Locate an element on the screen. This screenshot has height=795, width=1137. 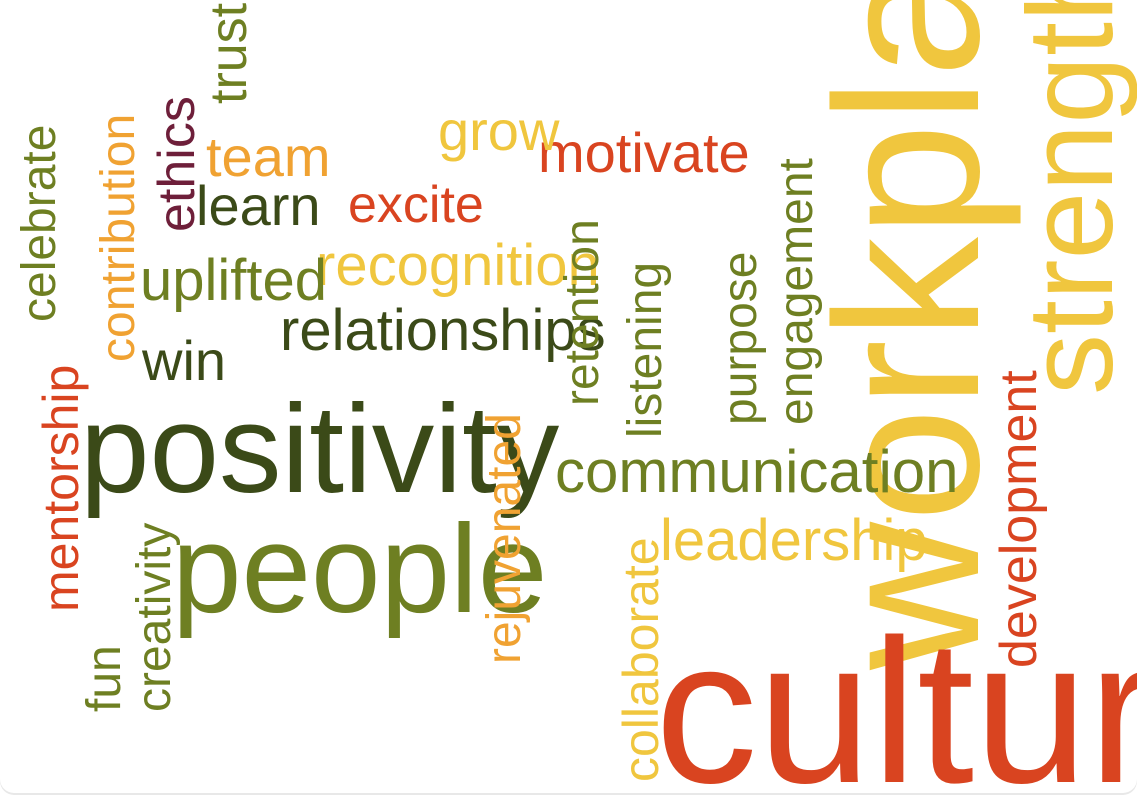
word-win: win is located at coordinates (183, 360).